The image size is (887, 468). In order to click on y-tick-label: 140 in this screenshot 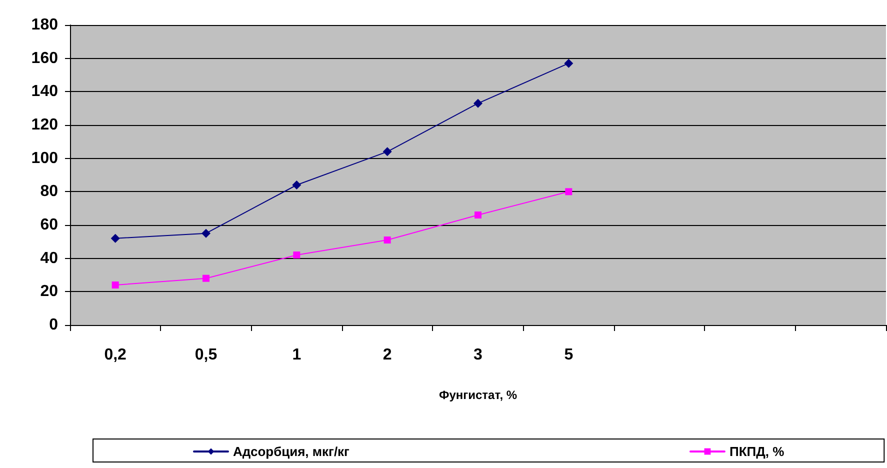, I will do `click(44, 91)`.